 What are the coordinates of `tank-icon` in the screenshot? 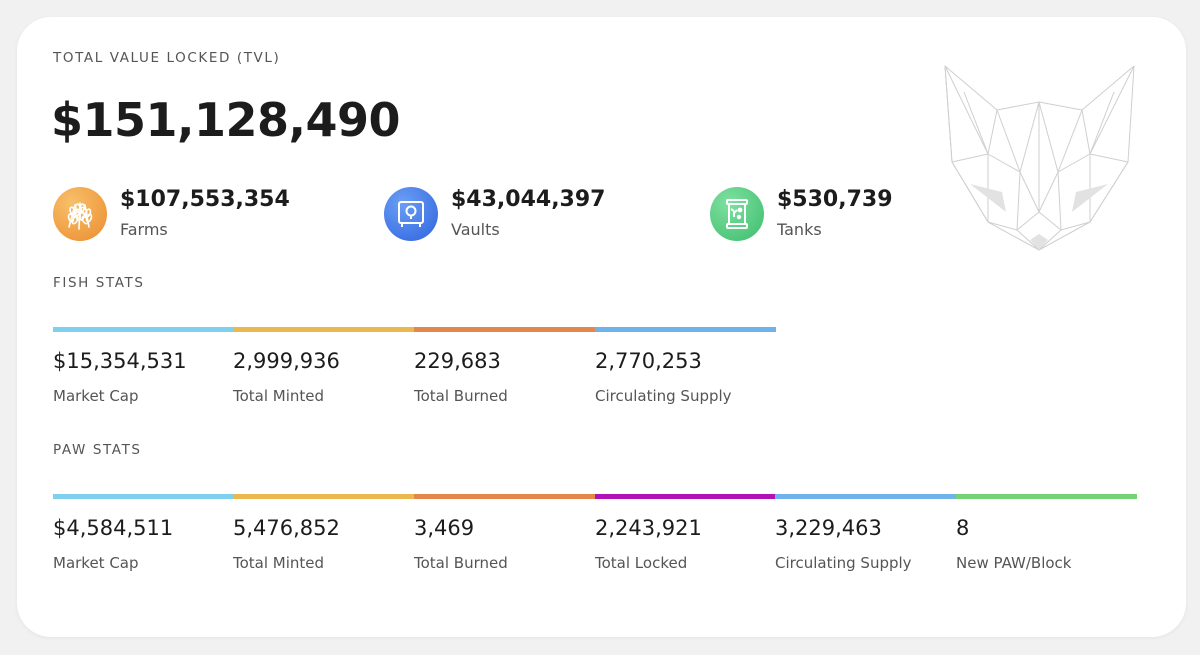 It's located at (737, 214).